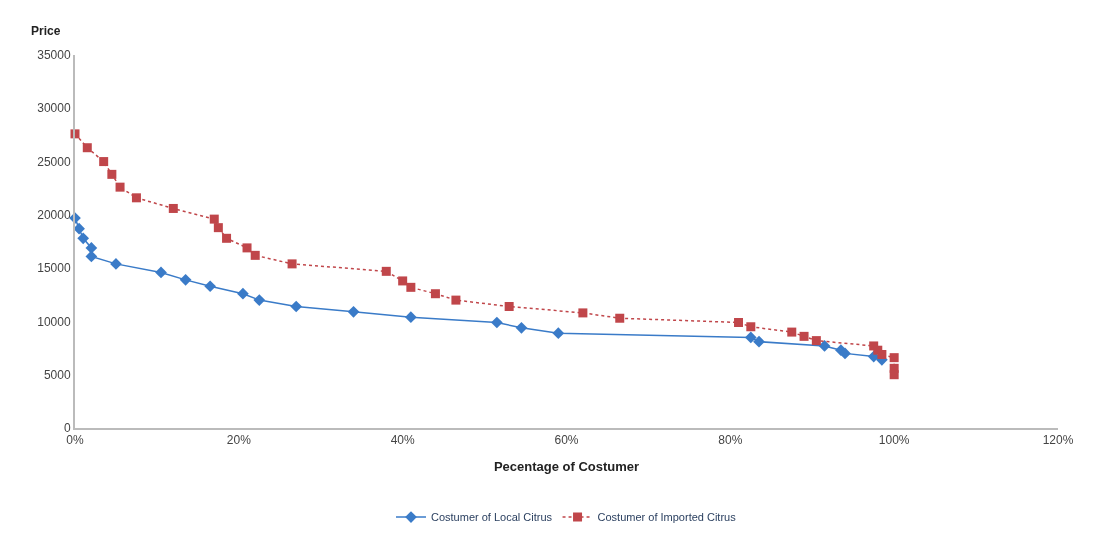 The height and width of the screenshot is (544, 1093). I want to click on x-tick-label: 60%, so click(566, 440).